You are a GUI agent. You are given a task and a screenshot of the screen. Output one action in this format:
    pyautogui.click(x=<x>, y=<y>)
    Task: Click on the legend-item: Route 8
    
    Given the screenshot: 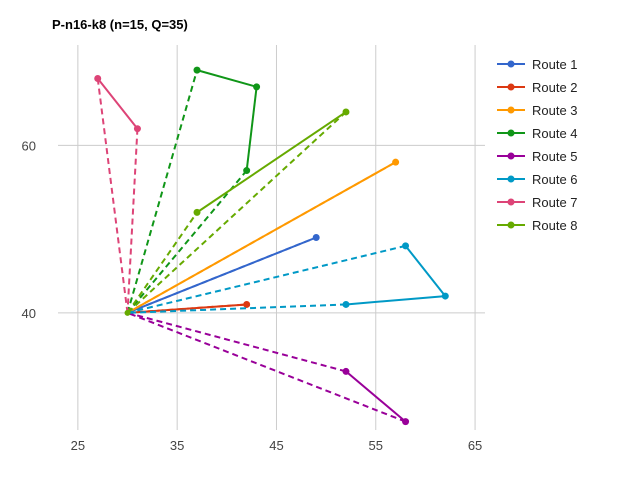 What is the action you would take?
    pyautogui.click(x=537, y=225)
    